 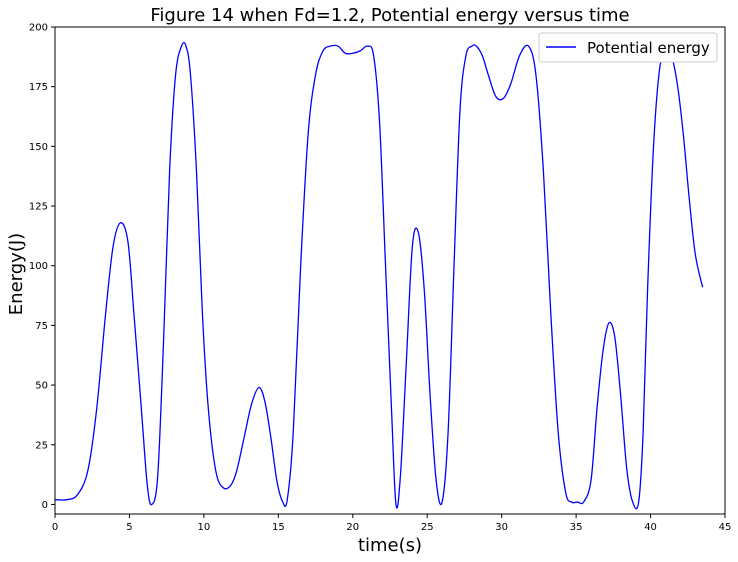 What do you see at coordinates (55, 527) in the screenshot?
I see `x-tick-label: 0` at bounding box center [55, 527].